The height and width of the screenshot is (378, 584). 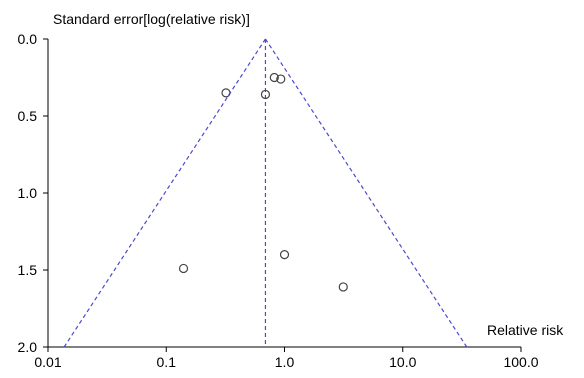 What do you see at coordinates (28, 116) in the screenshot?
I see `y-tick-label: 0.5` at bounding box center [28, 116].